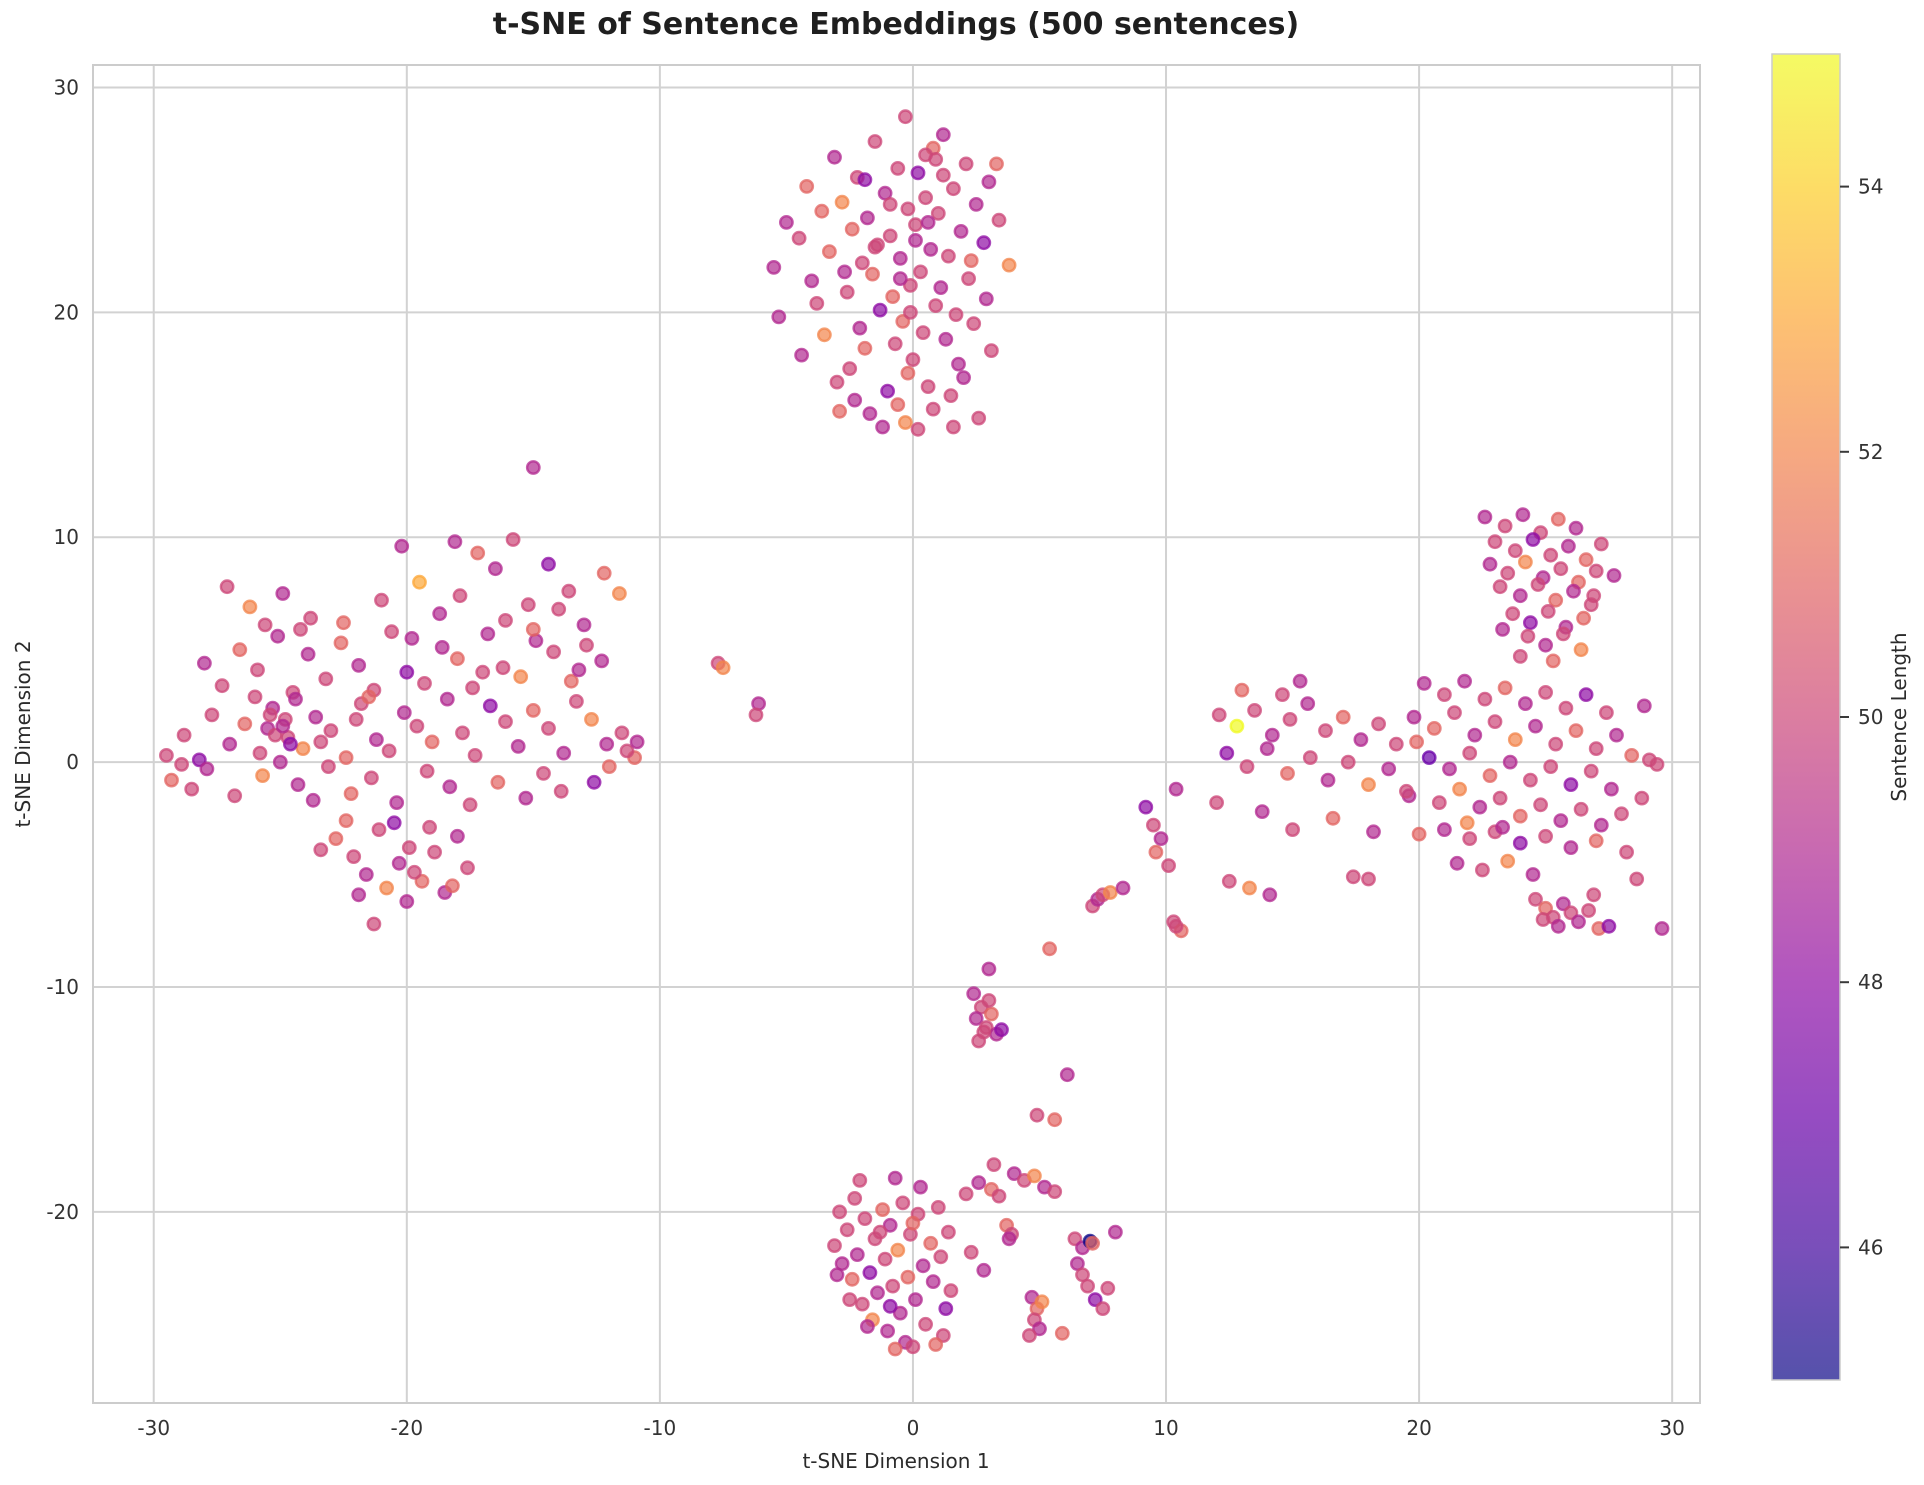 This screenshot has width=1924, height=1485. What do you see at coordinates (66, 312) in the screenshot?
I see `y-tick-label: 20` at bounding box center [66, 312].